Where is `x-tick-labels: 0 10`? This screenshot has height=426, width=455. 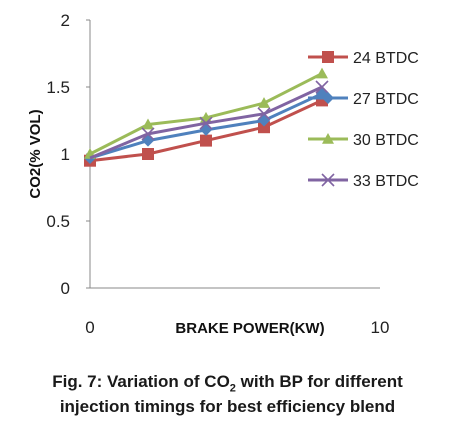 x-tick-labels: 0 10 is located at coordinates (237, 327).